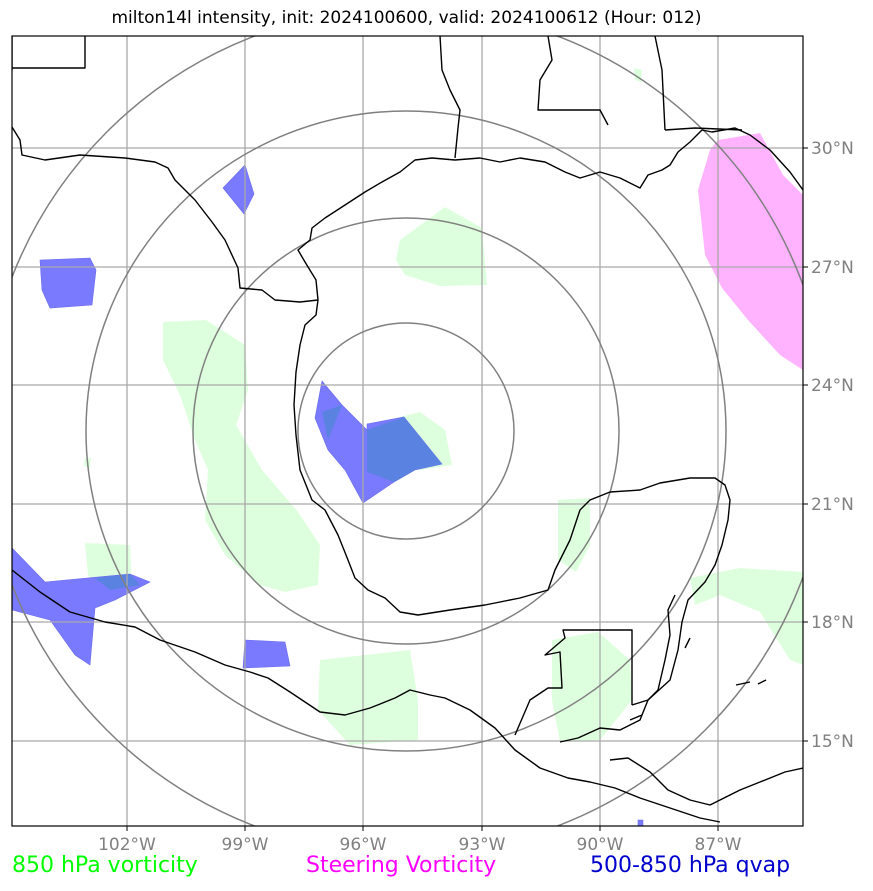 Image resolution: width=873 pixels, height=891 pixels. I want to click on vorticity-area-central-west, so click(241, 456).